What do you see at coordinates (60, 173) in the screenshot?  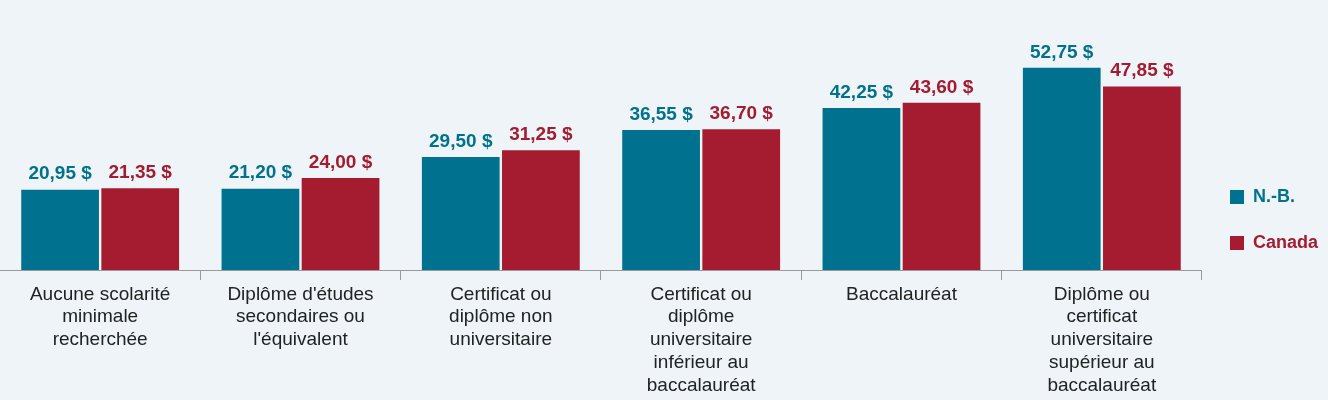 I see `data-label: 20,95 $` at bounding box center [60, 173].